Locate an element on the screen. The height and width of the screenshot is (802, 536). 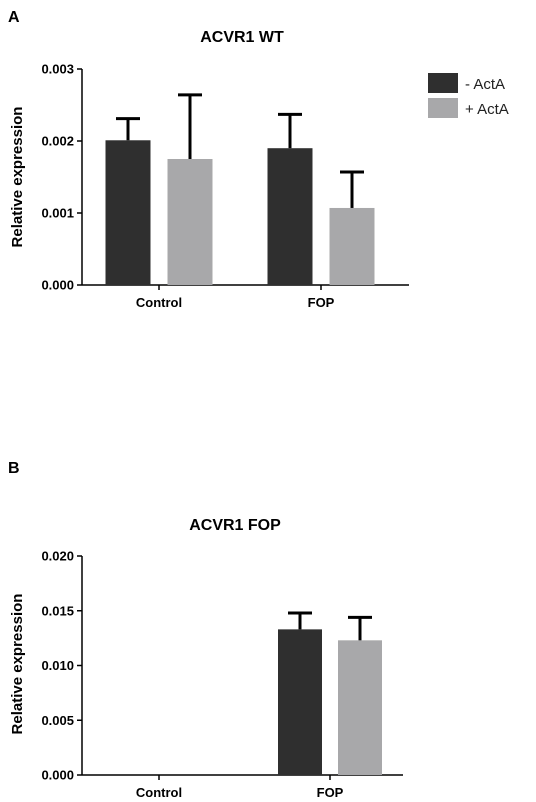
y-tick-label: 0.010 is located at coordinates (57, 665).